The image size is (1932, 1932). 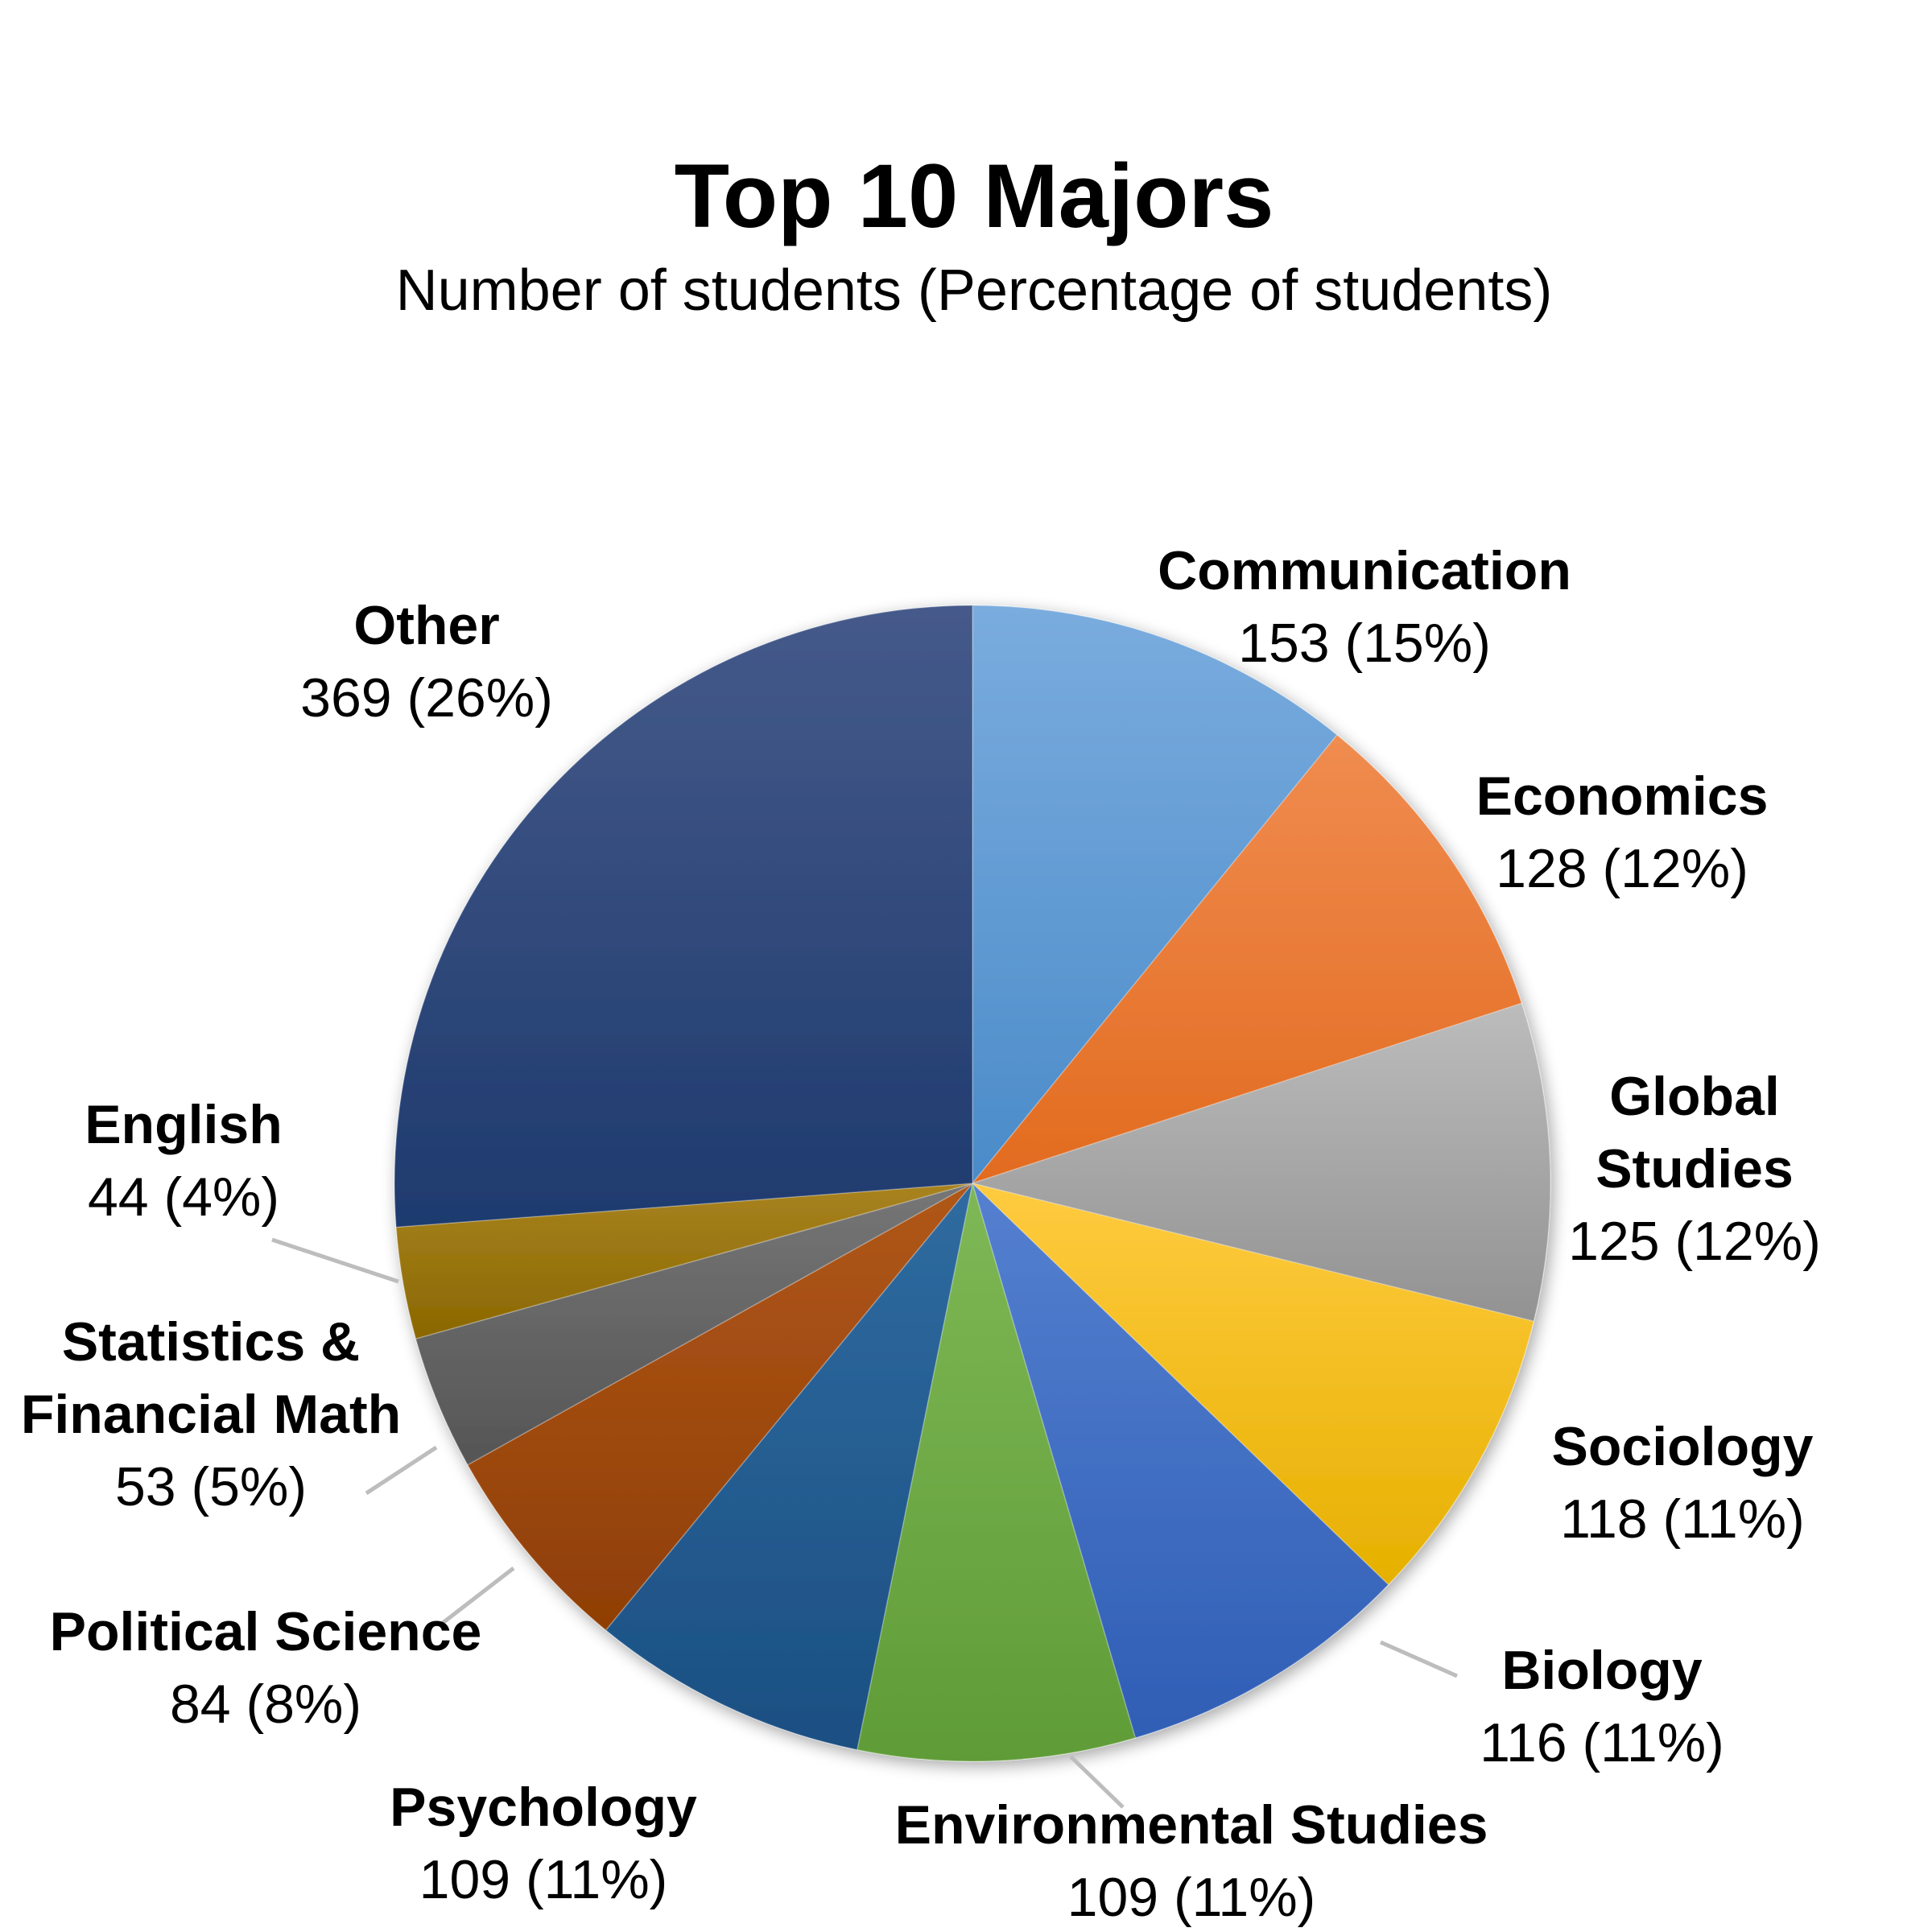 What do you see at coordinates (789, 1467) in the screenshot?
I see `pie-slice-psychology` at bounding box center [789, 1467].